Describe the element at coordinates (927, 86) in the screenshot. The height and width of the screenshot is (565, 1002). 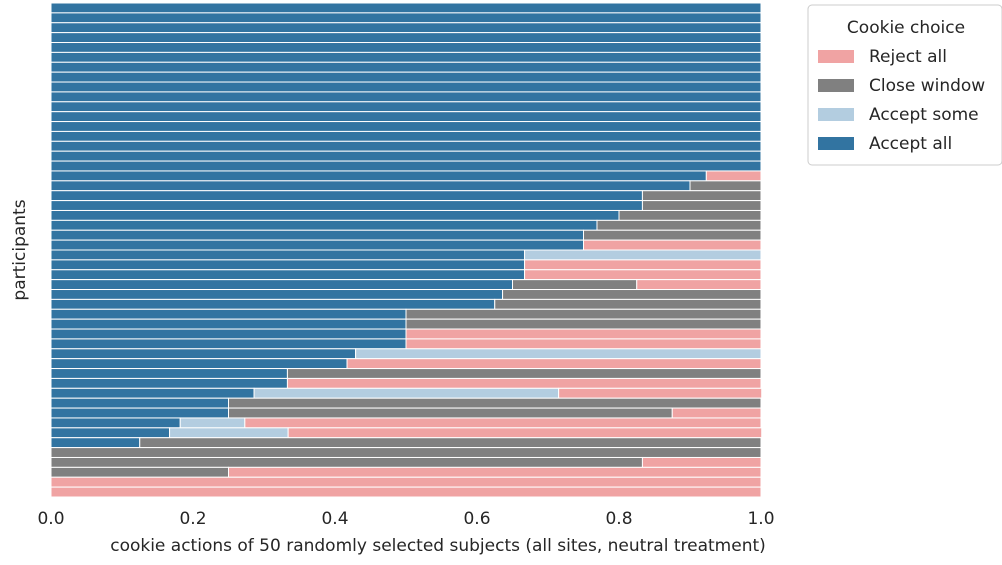
I see `legend-label: Close window` at that location.